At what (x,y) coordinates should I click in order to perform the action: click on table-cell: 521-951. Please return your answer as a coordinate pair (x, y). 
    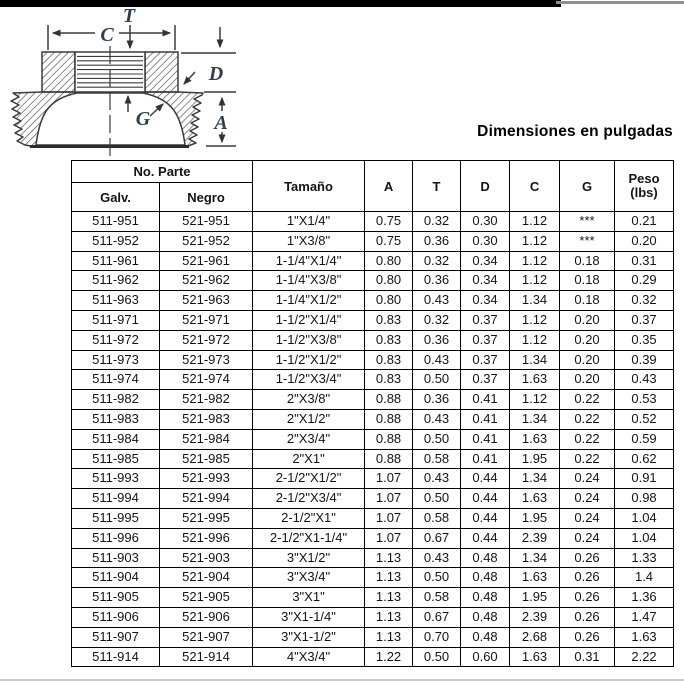
    Looking at the image, I should click on (206, 221).